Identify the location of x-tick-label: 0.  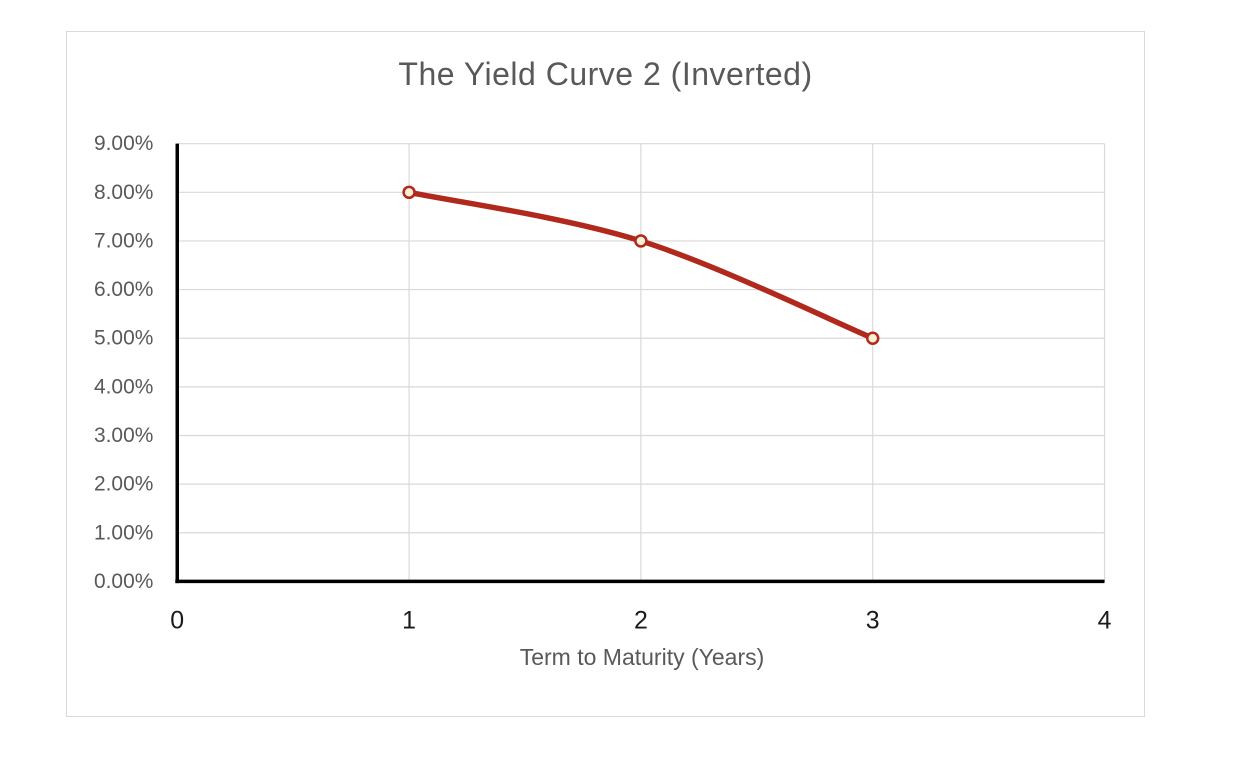
(177, 620).